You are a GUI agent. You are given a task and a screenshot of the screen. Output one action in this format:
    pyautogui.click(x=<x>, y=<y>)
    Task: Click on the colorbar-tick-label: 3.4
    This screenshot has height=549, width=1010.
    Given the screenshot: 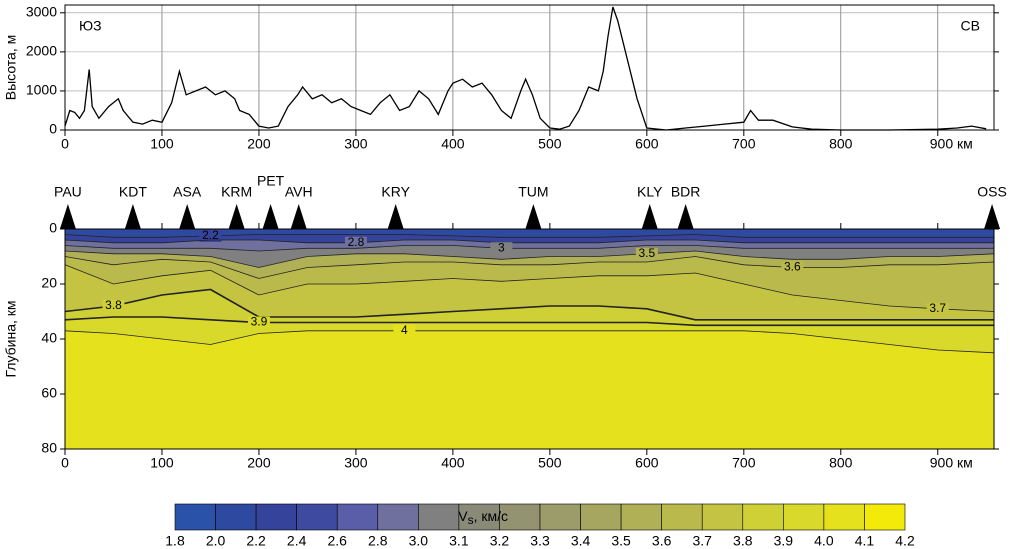 What is the action you would take?
    pyautogui.click(x=581, y=541)
    